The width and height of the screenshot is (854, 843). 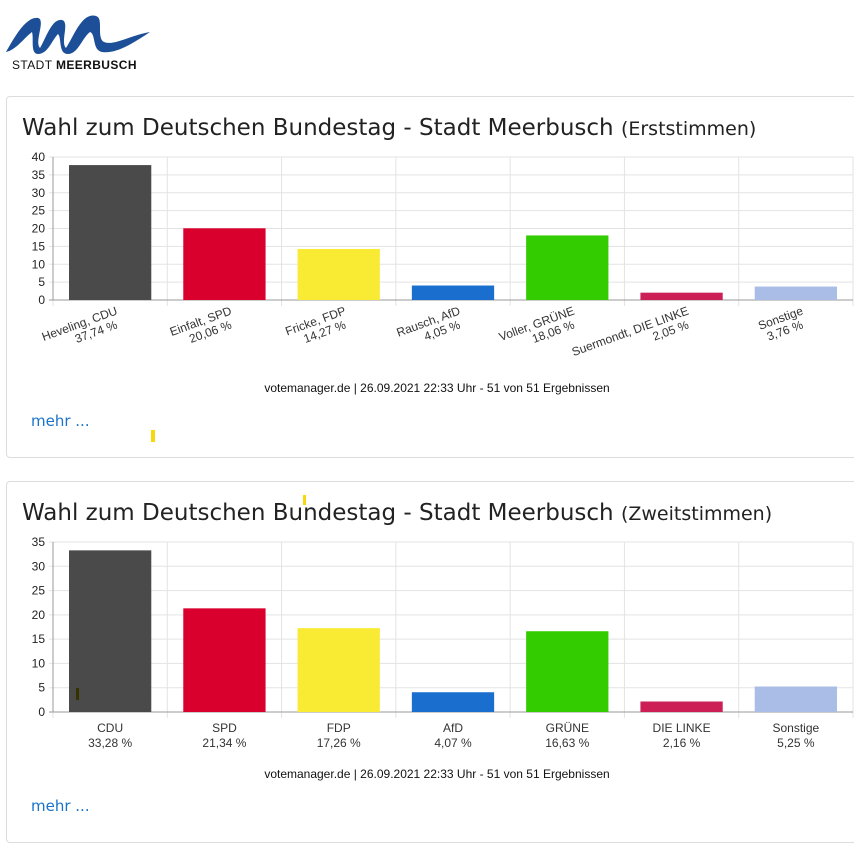 I want to click on logo-text-meerbusch: MEERBUSCH, so click(x=96, y=65).